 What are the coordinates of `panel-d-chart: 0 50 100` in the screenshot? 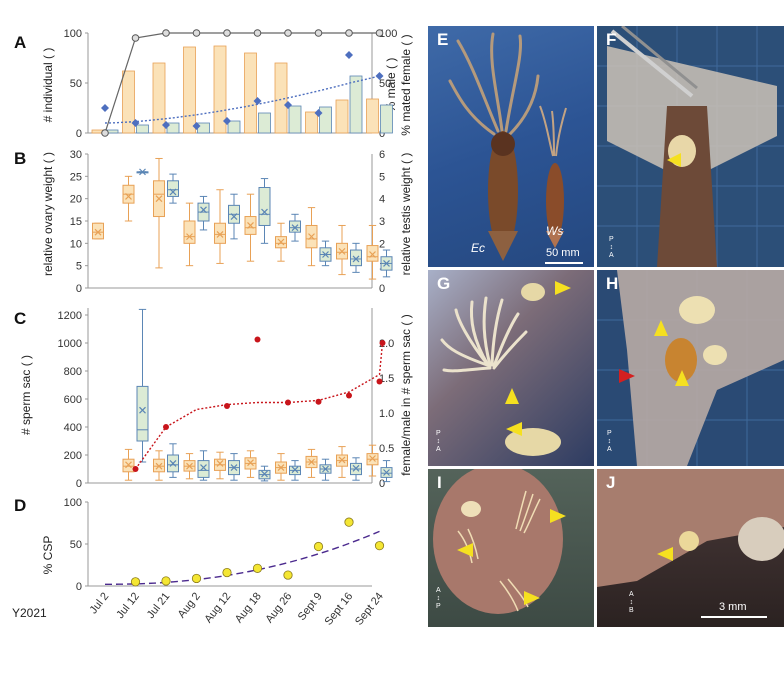 It's located at (224, 545).